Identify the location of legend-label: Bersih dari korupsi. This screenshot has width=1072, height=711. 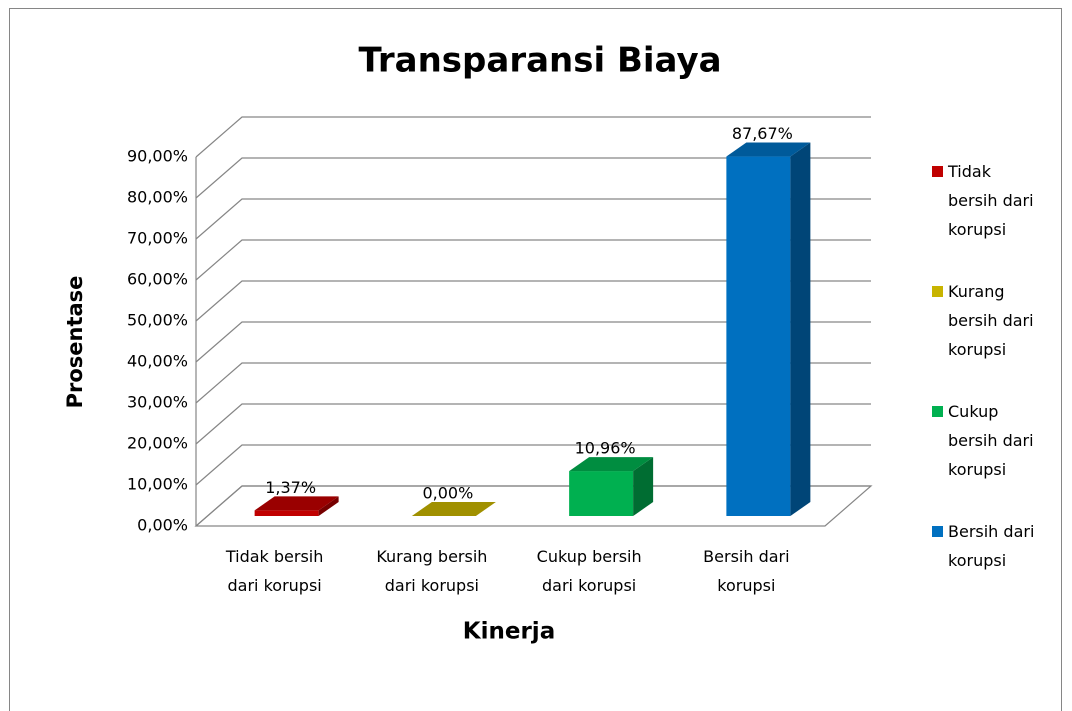
(991, 546).